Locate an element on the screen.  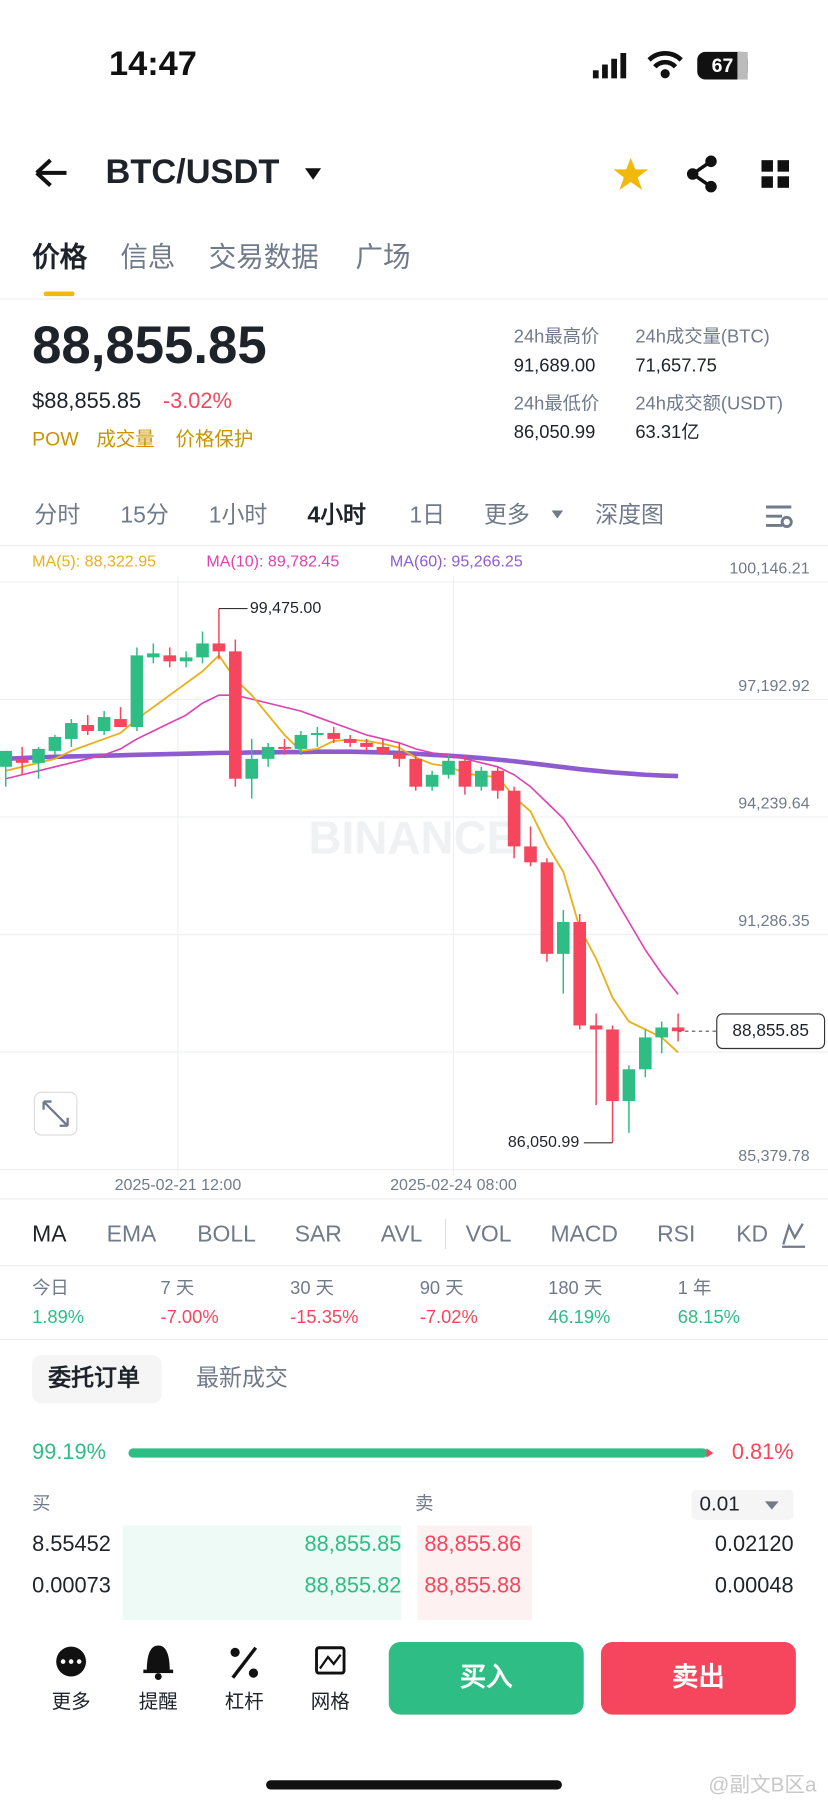
perf-label: 180 天 is located at coordinates (575, 1287).